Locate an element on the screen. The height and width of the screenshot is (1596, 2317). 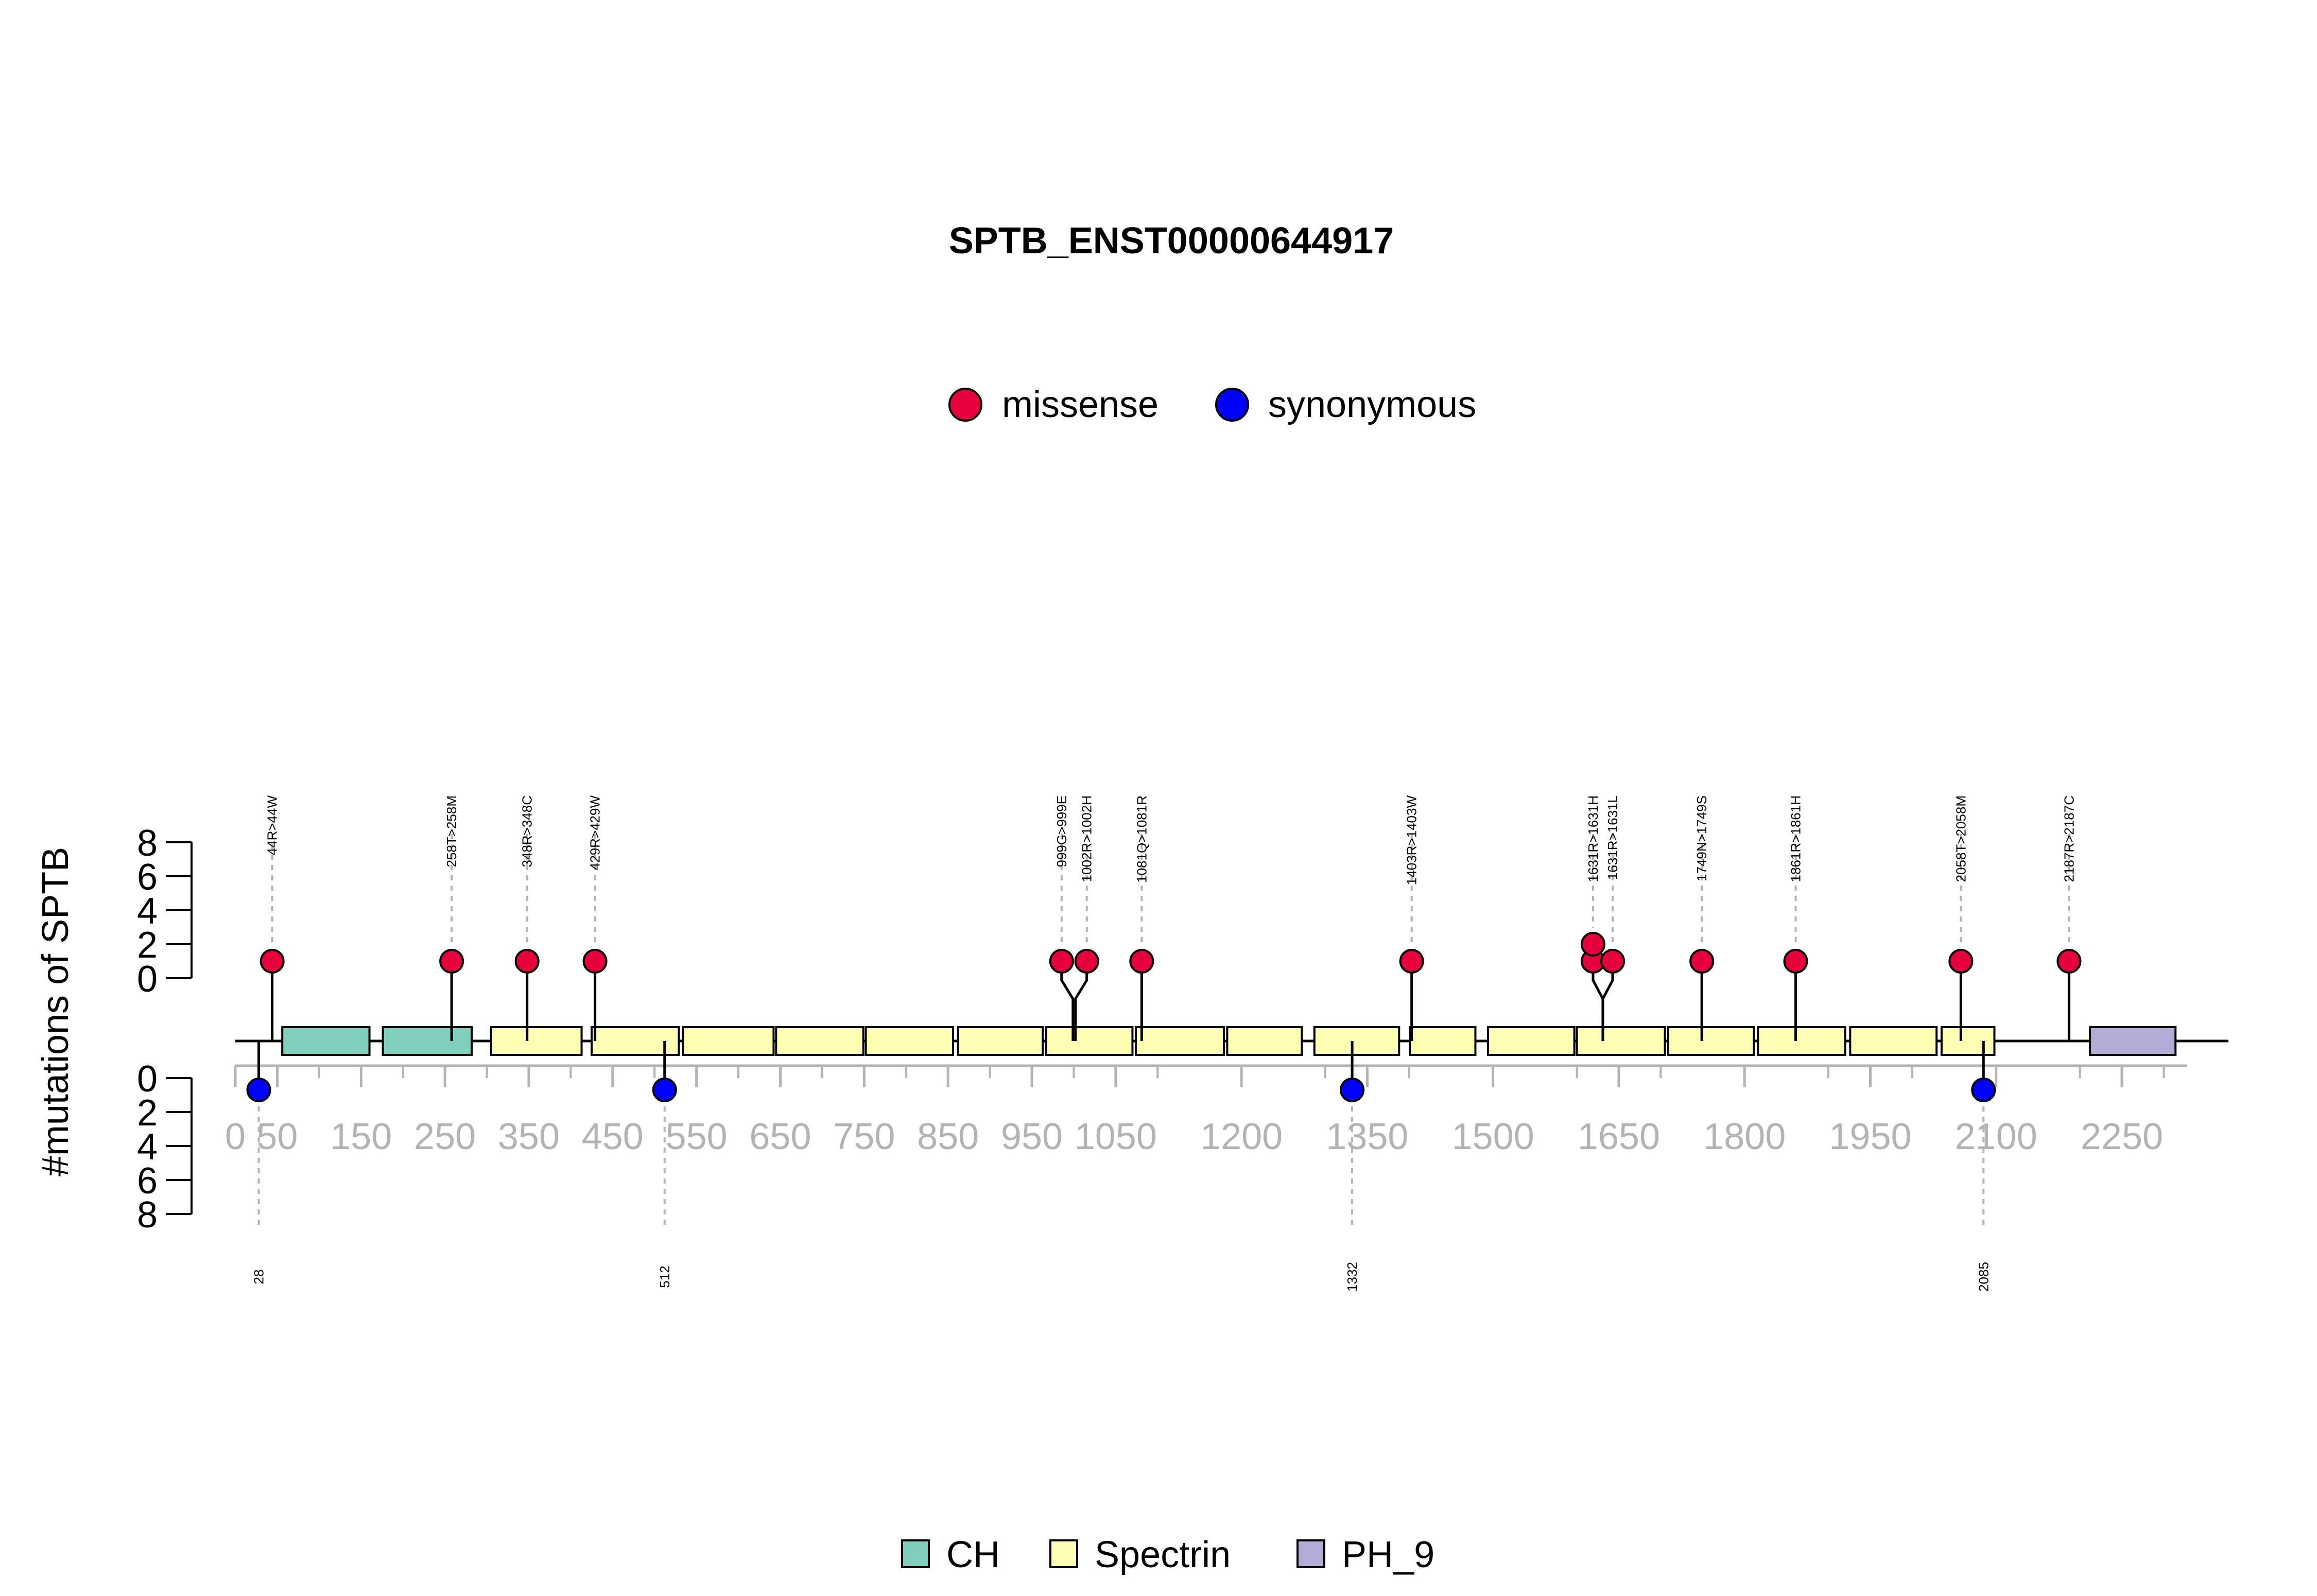
synonymous-label: 512 is located at coordinates (664, 1276).